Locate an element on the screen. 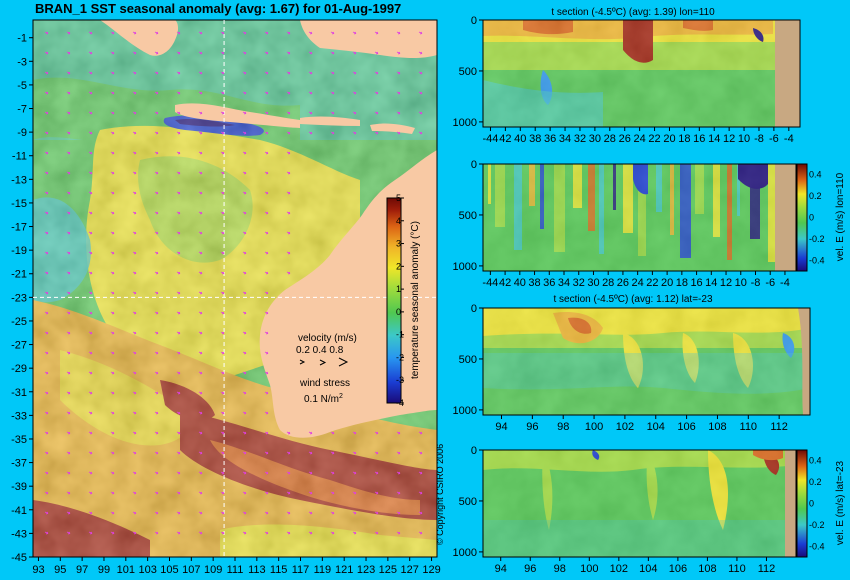  x-tick-label: 112 is located at coordinates (779, 427).